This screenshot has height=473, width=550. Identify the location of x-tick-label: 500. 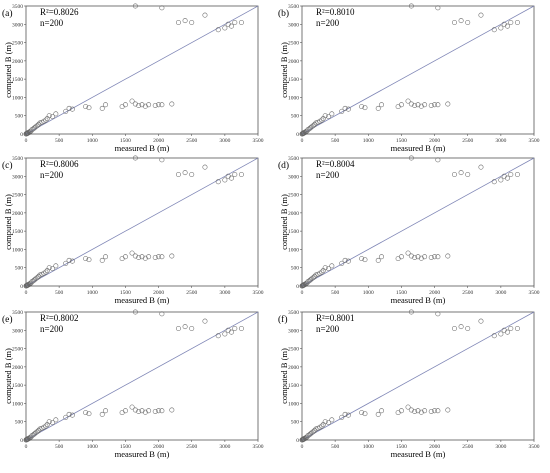
(335, 447).